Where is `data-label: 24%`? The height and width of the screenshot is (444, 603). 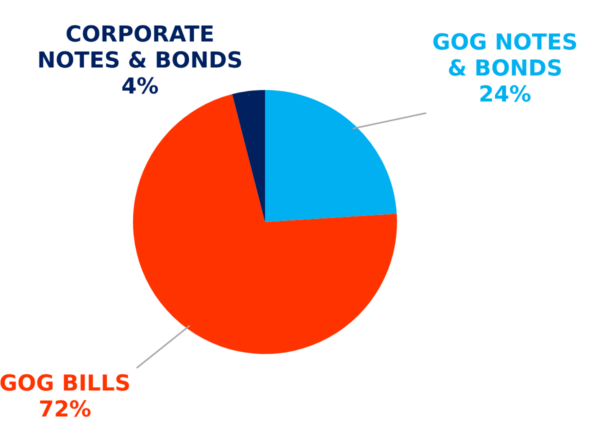
data-label: 24% is located at coordinates (505, 95).